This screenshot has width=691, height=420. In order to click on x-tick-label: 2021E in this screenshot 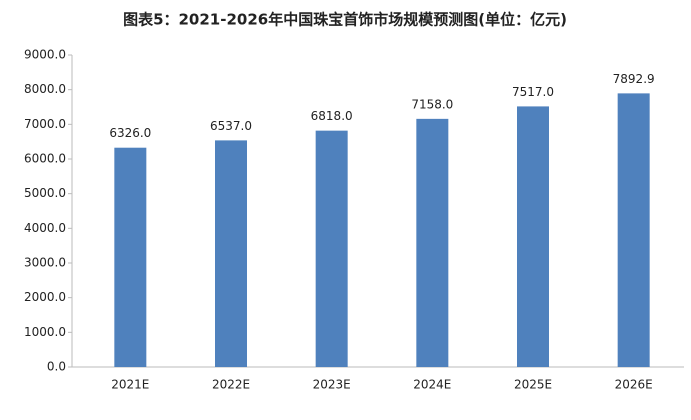, I will do `click(130, 385)`.